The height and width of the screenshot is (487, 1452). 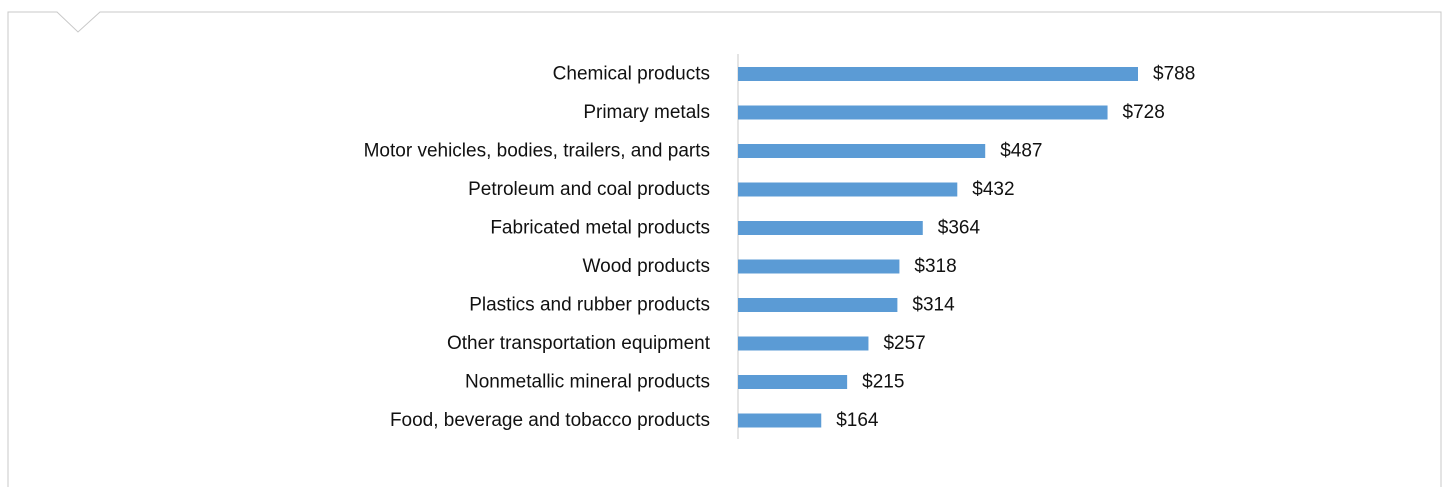 What do you see at coordinates (646, 266) in the screenshot?
I see `category-label: Wood products` at bounding box center [646, 266].